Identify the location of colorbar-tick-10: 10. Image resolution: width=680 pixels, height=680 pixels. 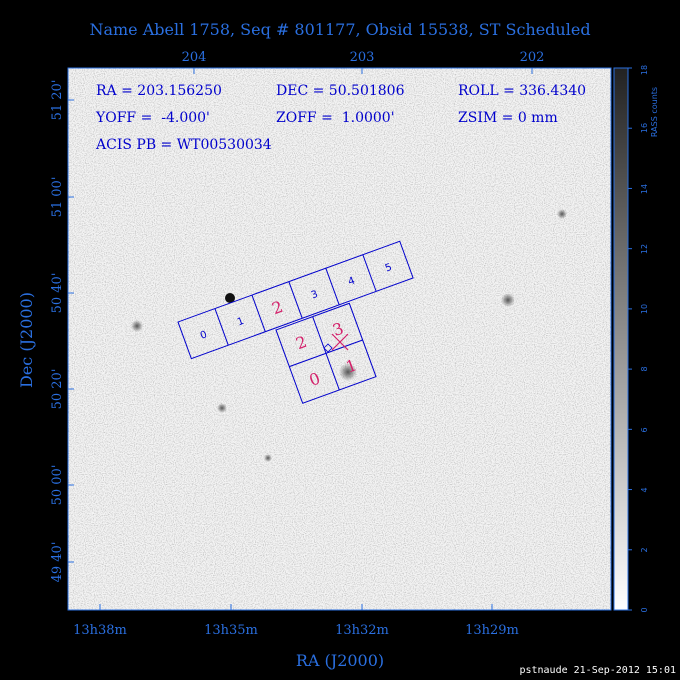
(644, 309).